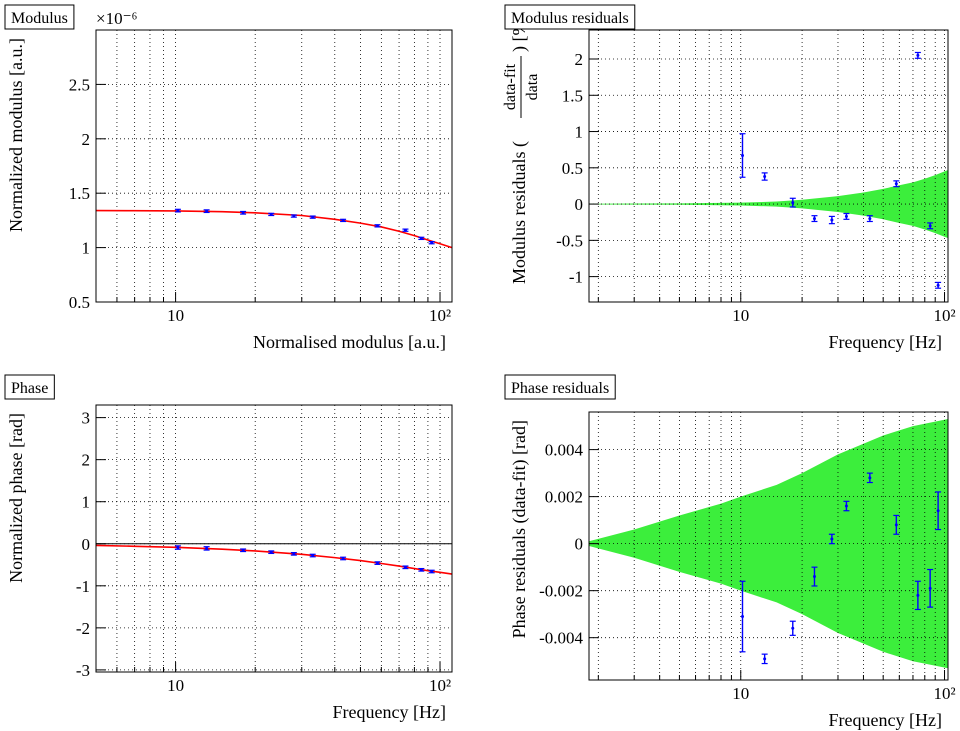  Describe the element at coordinates (16, 498) in the screenshot. I see `y-axis-label: Normalized phase [rad]` at that location.